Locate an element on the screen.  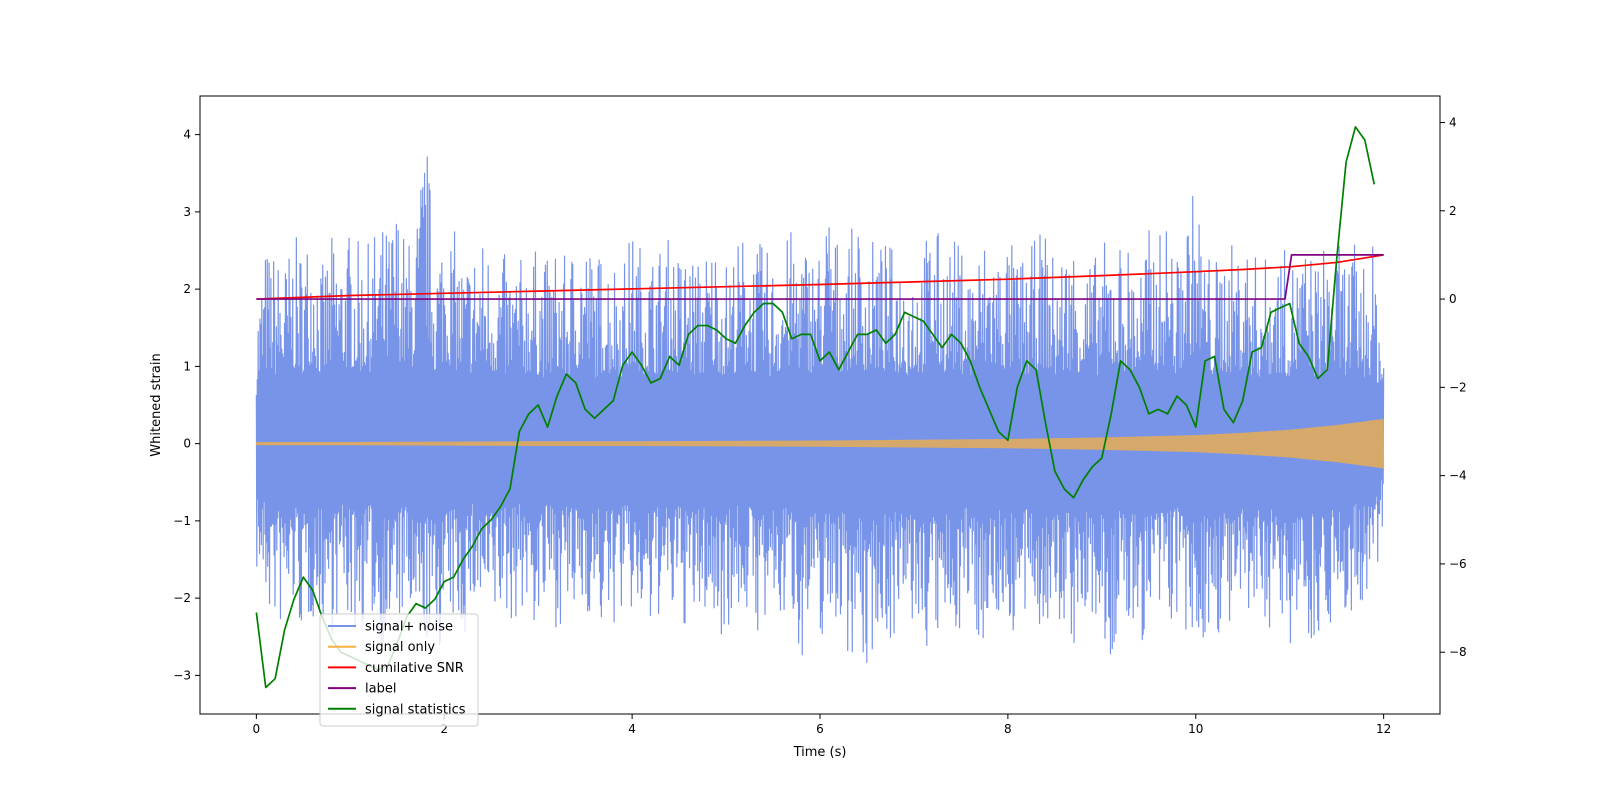
x-tick-label-2: 4 is located at coordinates (632, 729).